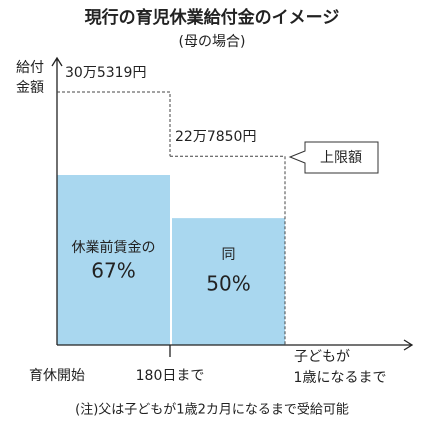  I want to click on y-axis, so click(57, 200).